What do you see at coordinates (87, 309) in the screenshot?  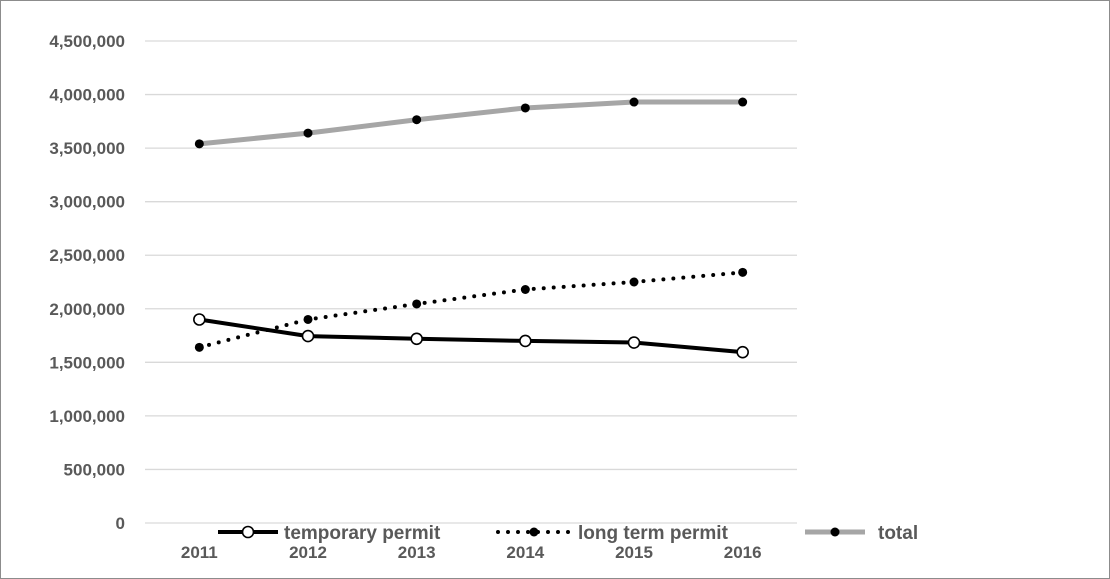 I see `y-tick-label: 2,000,000` at bounding box center [87, 309].